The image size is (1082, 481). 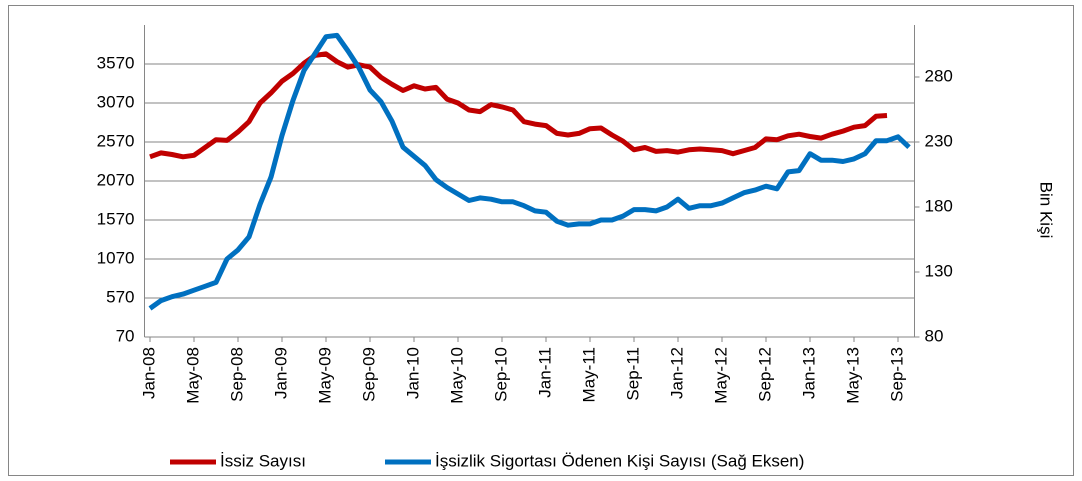 What do you see at coordinates (280, 373) in the screenshot?
I see `x-tick-label: Jan-09` at bounding box center [280, 373].